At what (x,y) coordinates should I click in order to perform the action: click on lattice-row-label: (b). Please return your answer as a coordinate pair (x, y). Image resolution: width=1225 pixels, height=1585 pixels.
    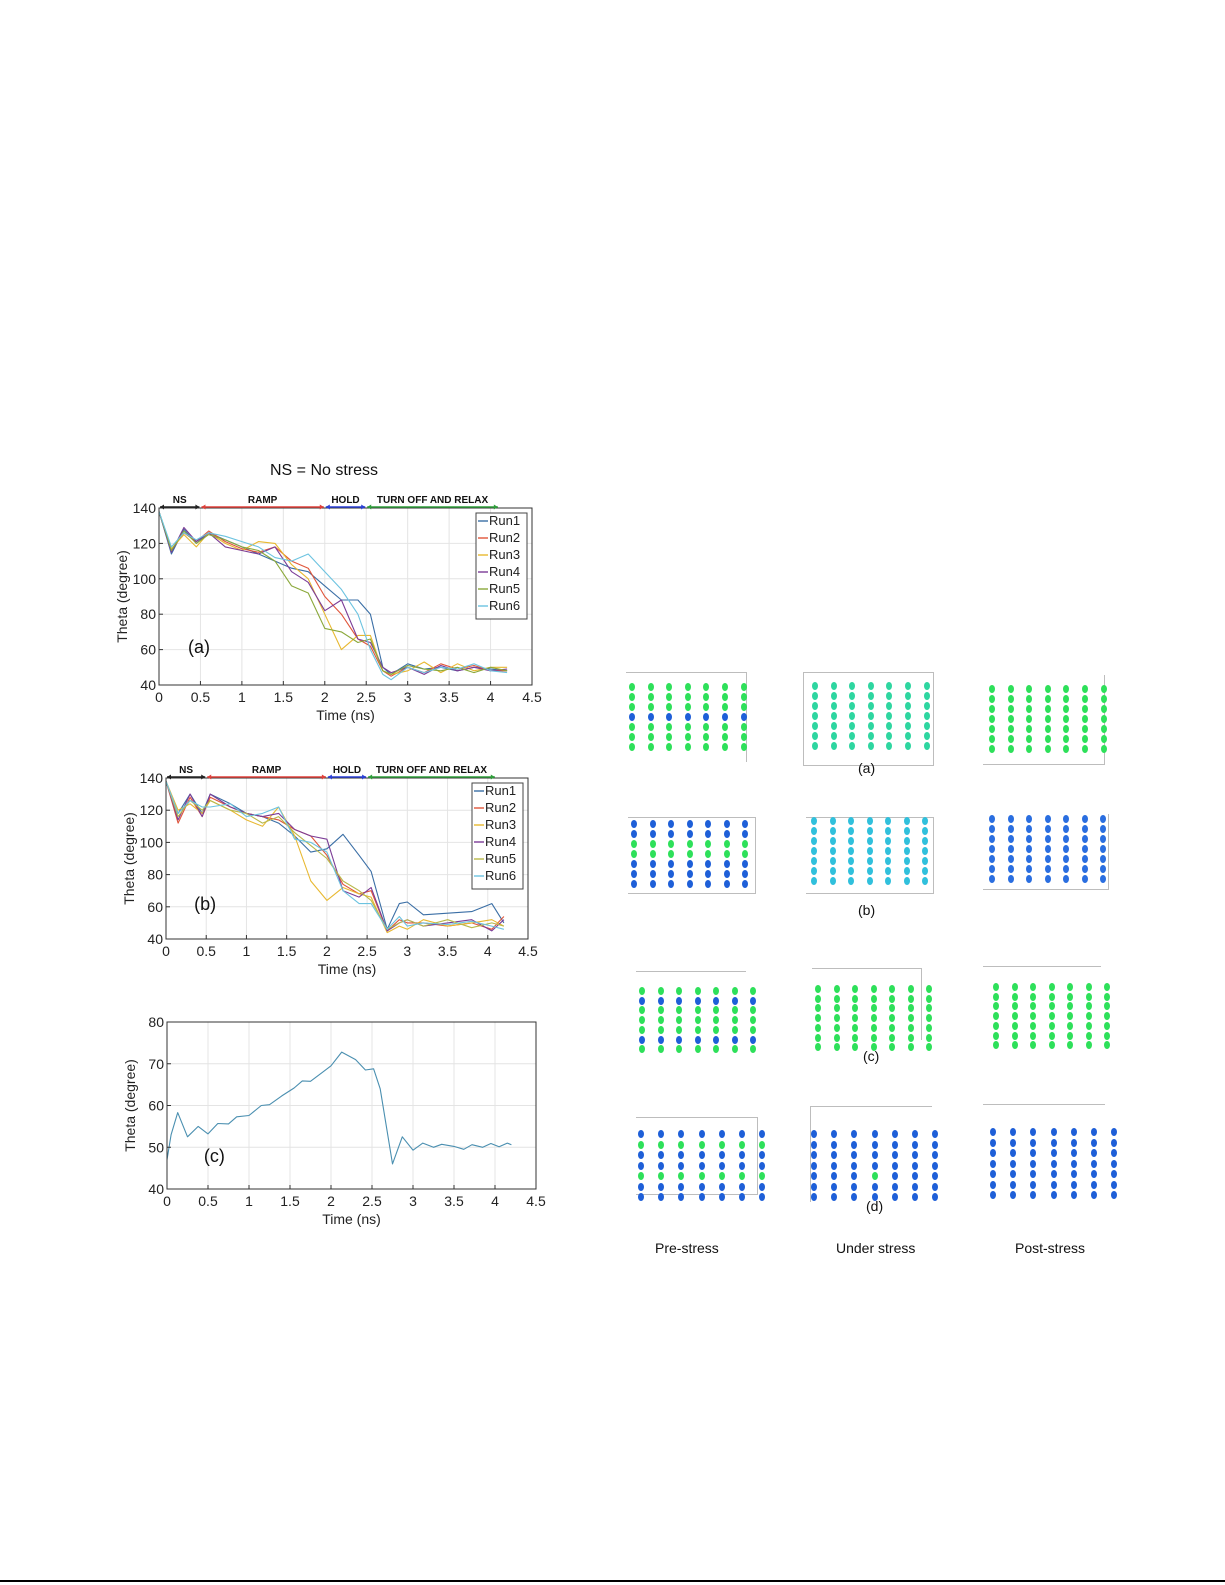
    Looking at the image, I should click on (867, 910).